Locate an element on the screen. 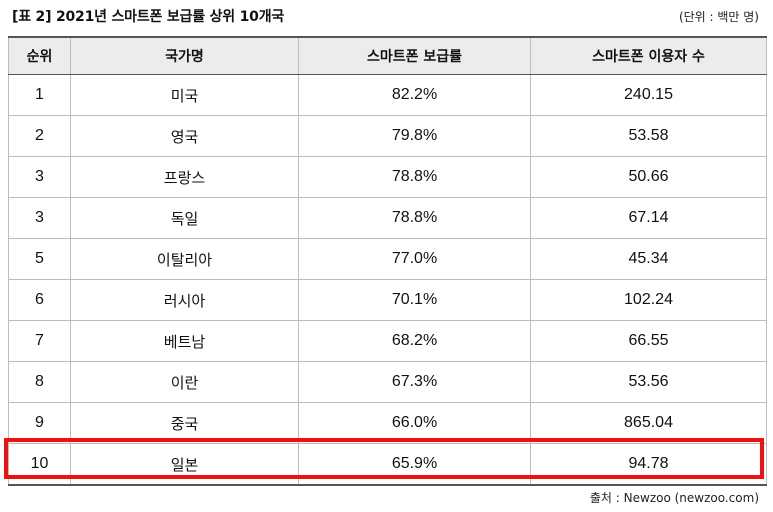 Image resolution: width=773 pixels, height=512 pixels. table-row: 6 러시아 70.1% 102.24 is located at coordinates (387, 300).